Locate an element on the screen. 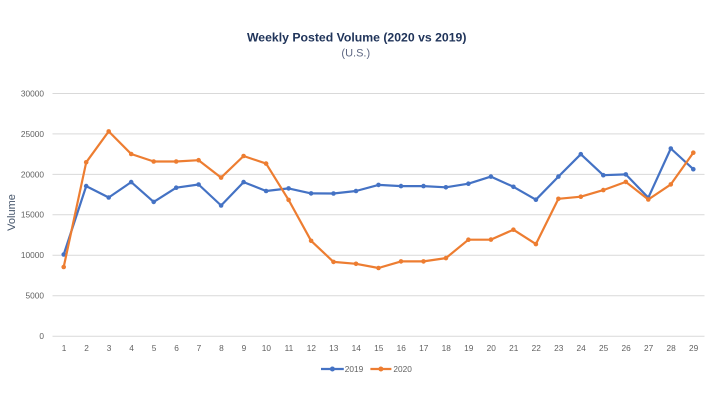  svg-text: 0 is located at coordinates (41, 336).